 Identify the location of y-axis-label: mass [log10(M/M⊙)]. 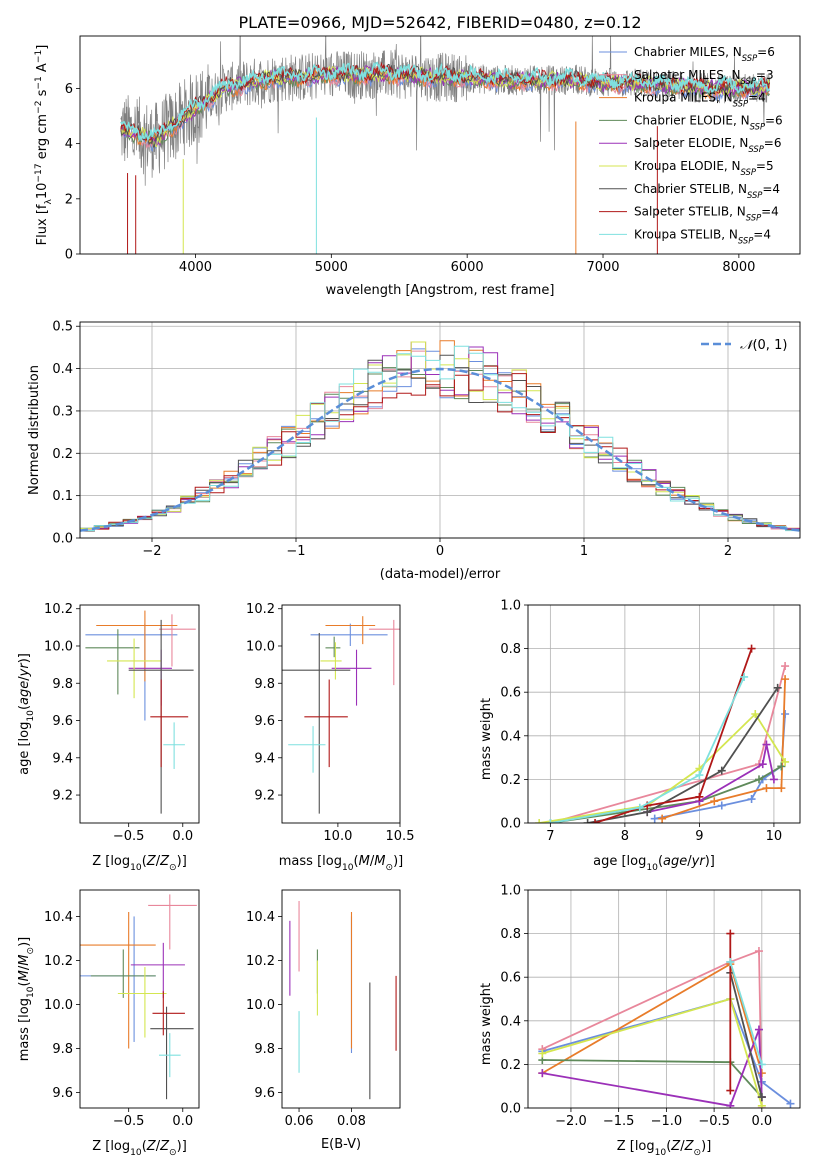
(26, 999).